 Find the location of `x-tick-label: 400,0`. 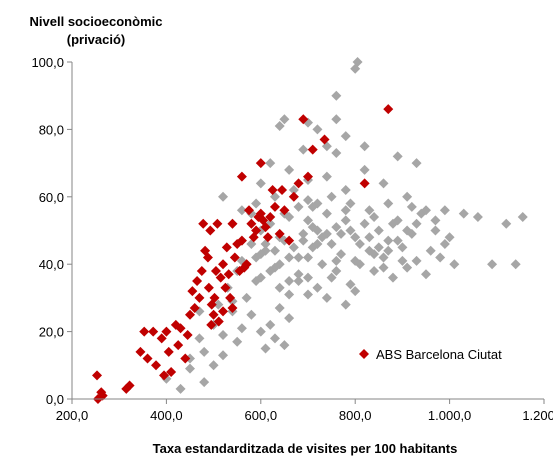

x-tick-label: 400,0 is located at coordinates (166, 415).